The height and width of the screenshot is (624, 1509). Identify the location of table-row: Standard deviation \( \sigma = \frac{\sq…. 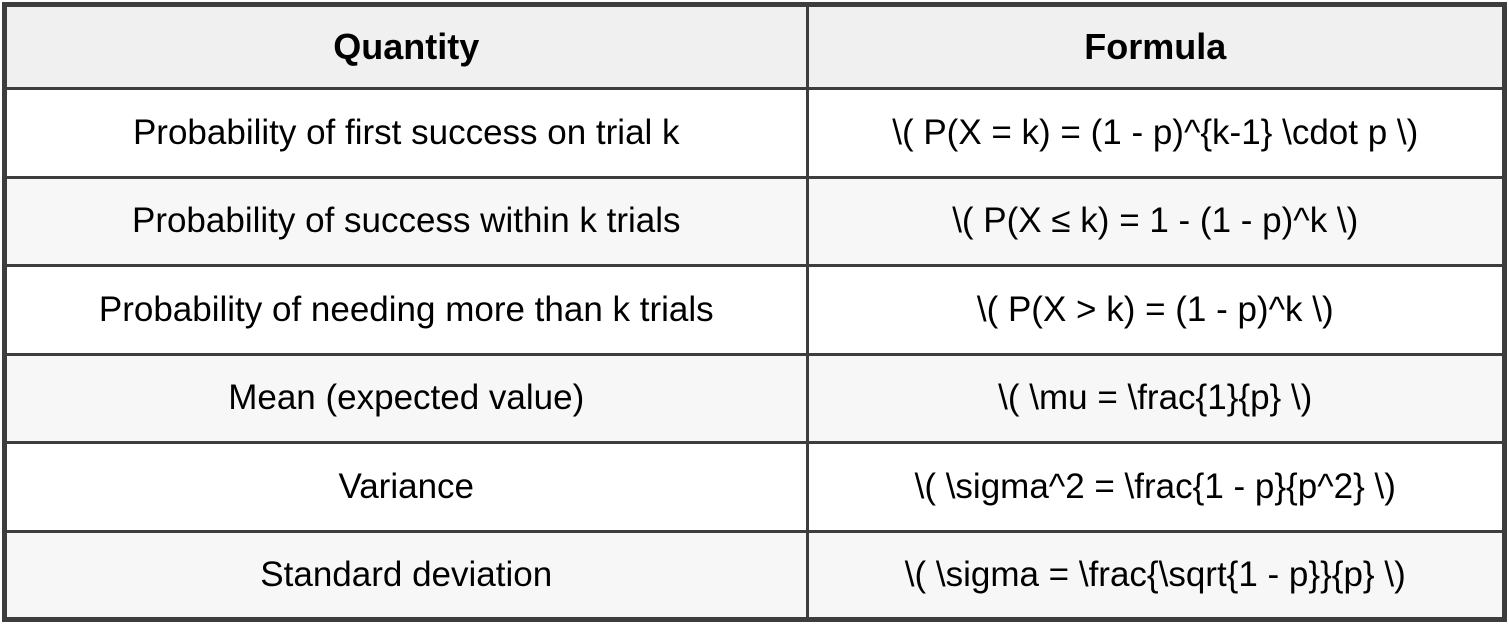
(754, 575).